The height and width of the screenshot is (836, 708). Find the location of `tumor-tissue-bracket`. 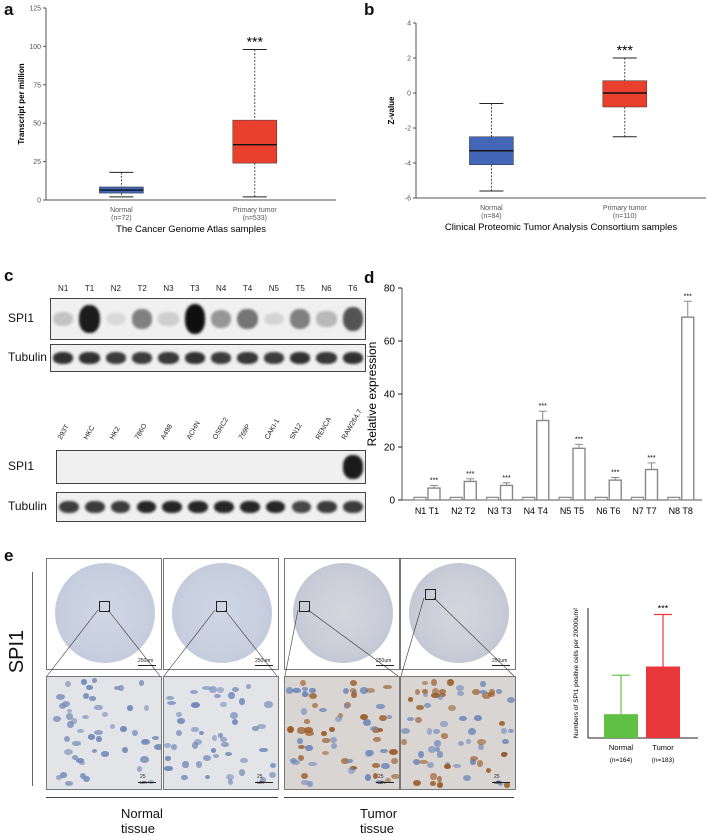

tumor-tissue-bracket is located at coordinates (399, 797).